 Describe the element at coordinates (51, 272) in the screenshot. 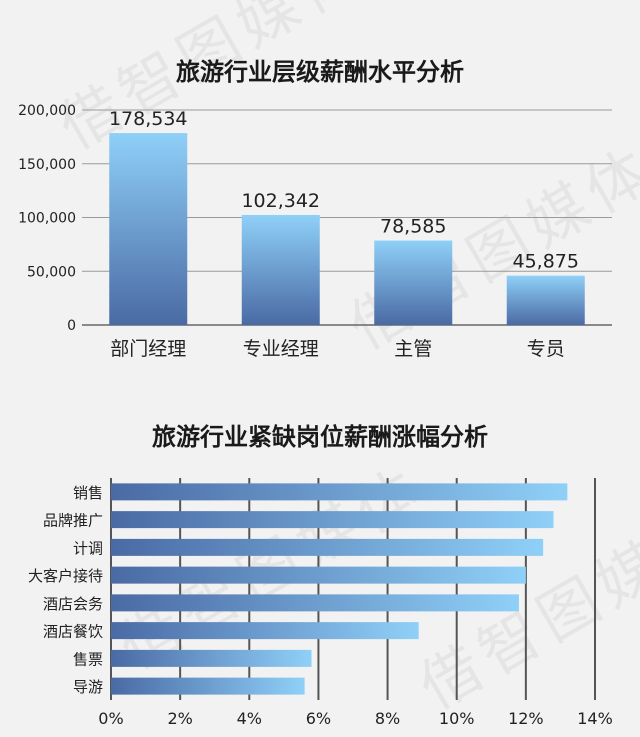

I see `y-tick-label: 50,000` at that location.